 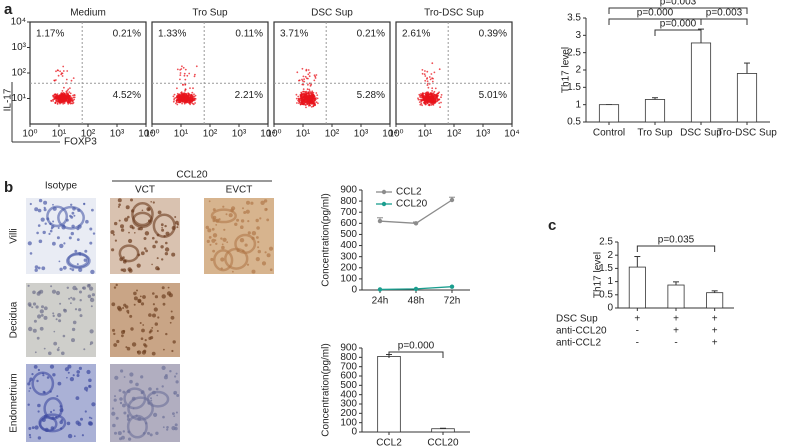 What do you see at coordinates (371, 95) in the screenshot?
I see `quadrant-percent: 5.28%` at bounding box center [371, 95].